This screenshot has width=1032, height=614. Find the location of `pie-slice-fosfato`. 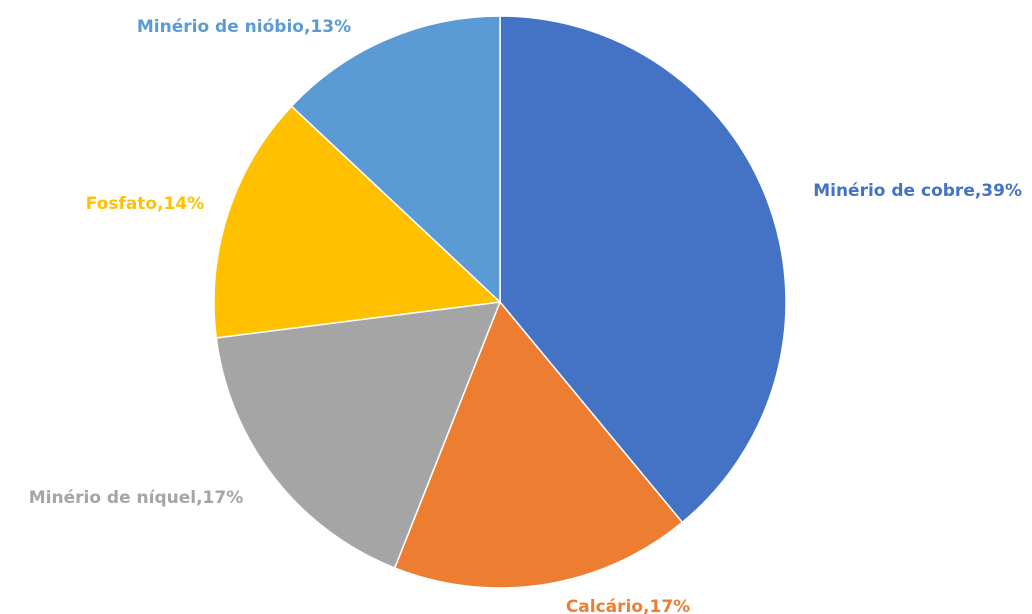

pie-slice-fosfato is located at coordinates (357, 222).